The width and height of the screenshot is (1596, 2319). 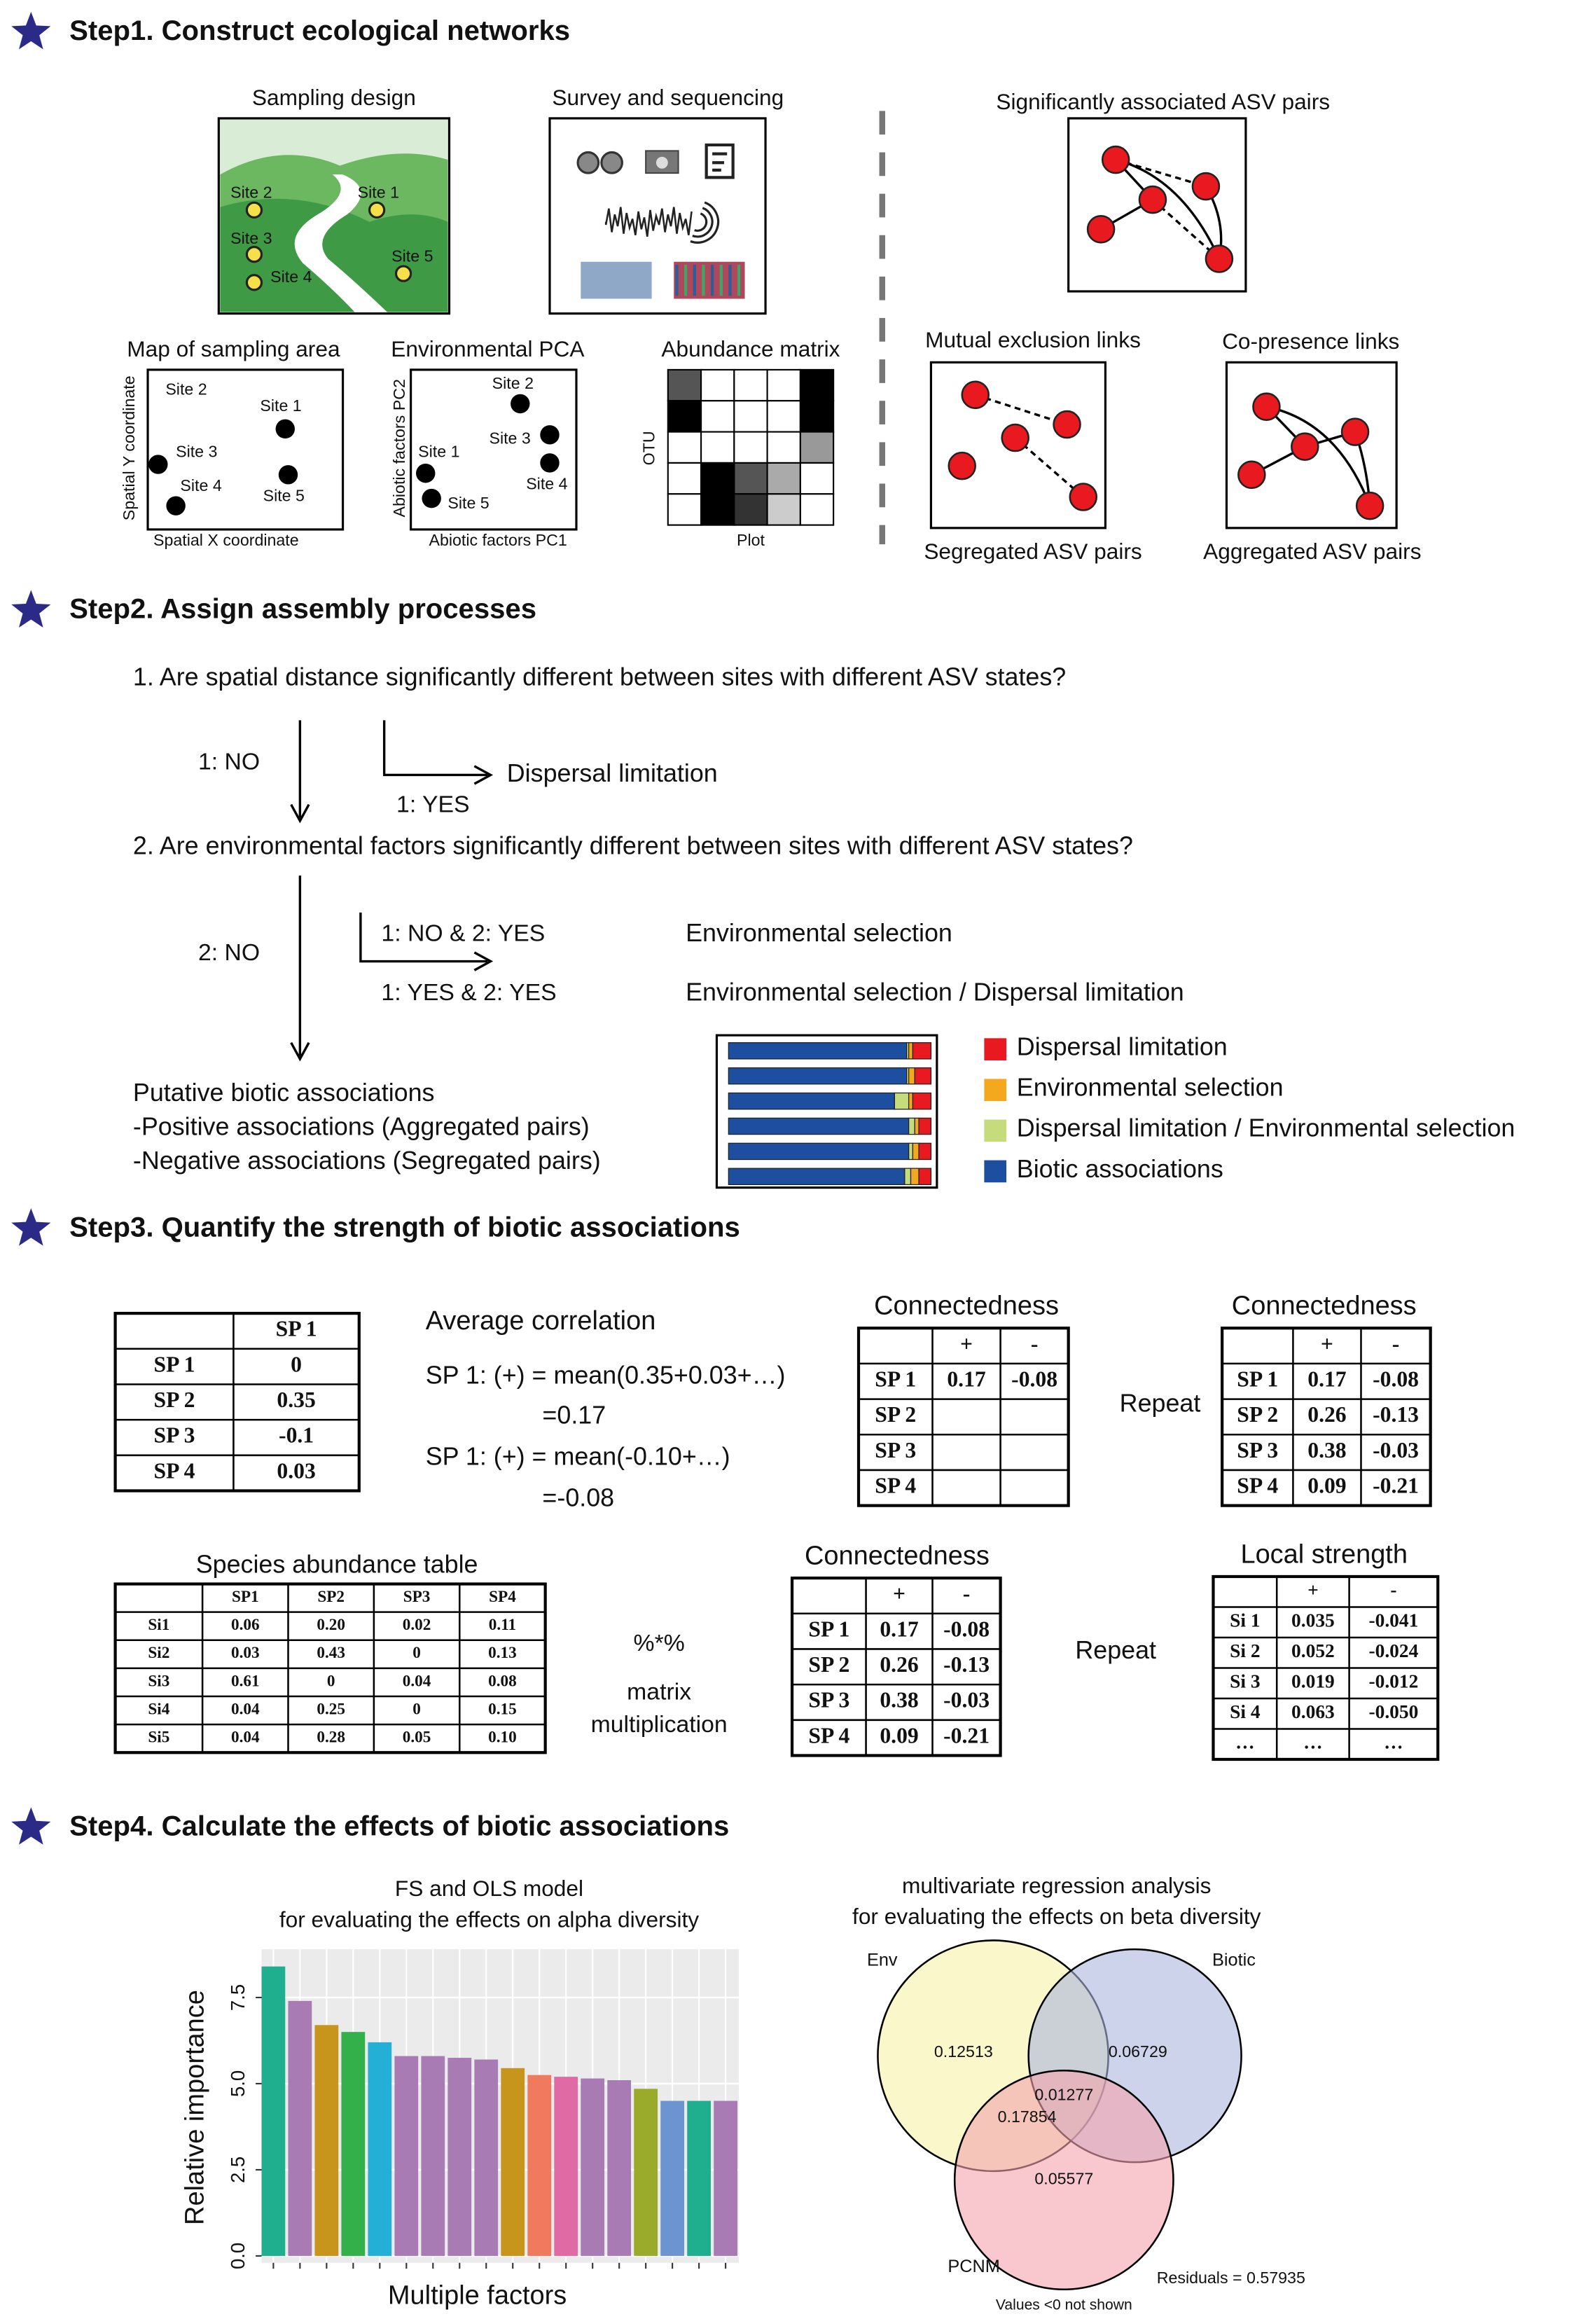 I want to click on legend-label: Environmental selection, so click(x=1150, y=1088).